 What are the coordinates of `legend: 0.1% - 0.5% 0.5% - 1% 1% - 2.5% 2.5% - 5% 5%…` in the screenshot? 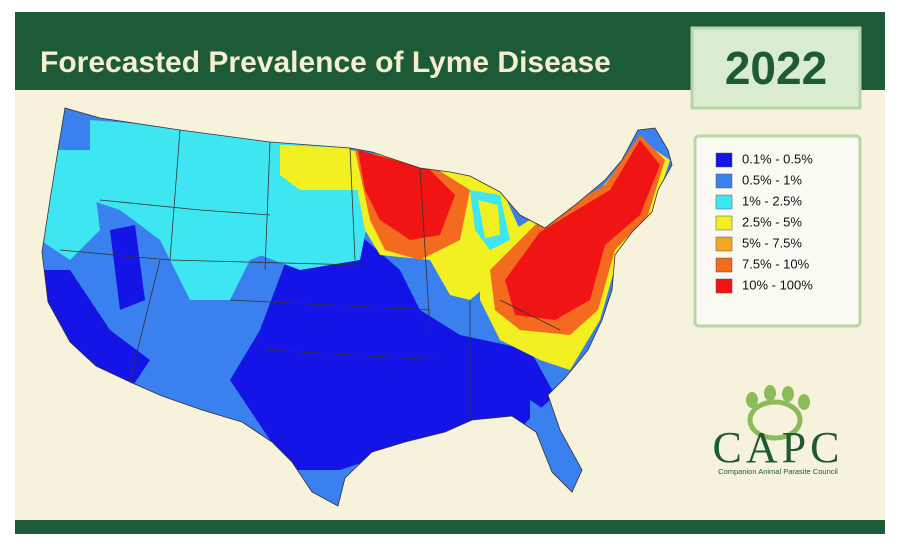 It's located at (777, 231).